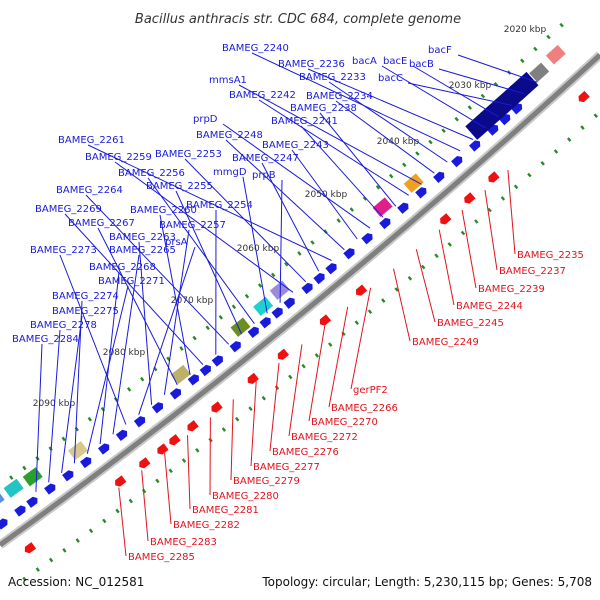 This screenshot has width=600, height=600. Describe the element at coordinates (161, 557) in the screenshot. I see `reverse-gene-label: BAMEG_2285` at that location.